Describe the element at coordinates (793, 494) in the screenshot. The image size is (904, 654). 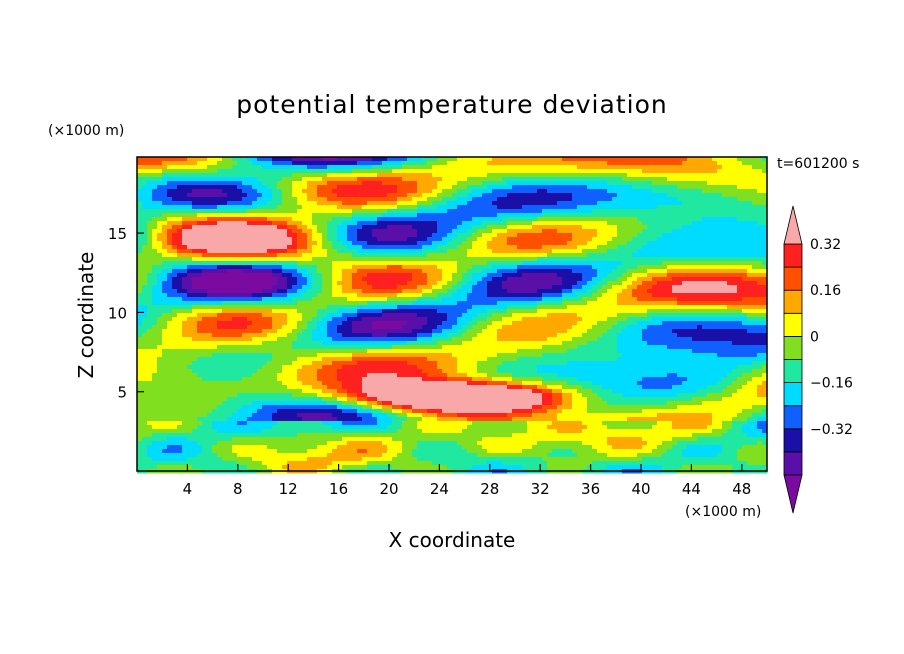
I see `colorbar-extend-low` at that location.